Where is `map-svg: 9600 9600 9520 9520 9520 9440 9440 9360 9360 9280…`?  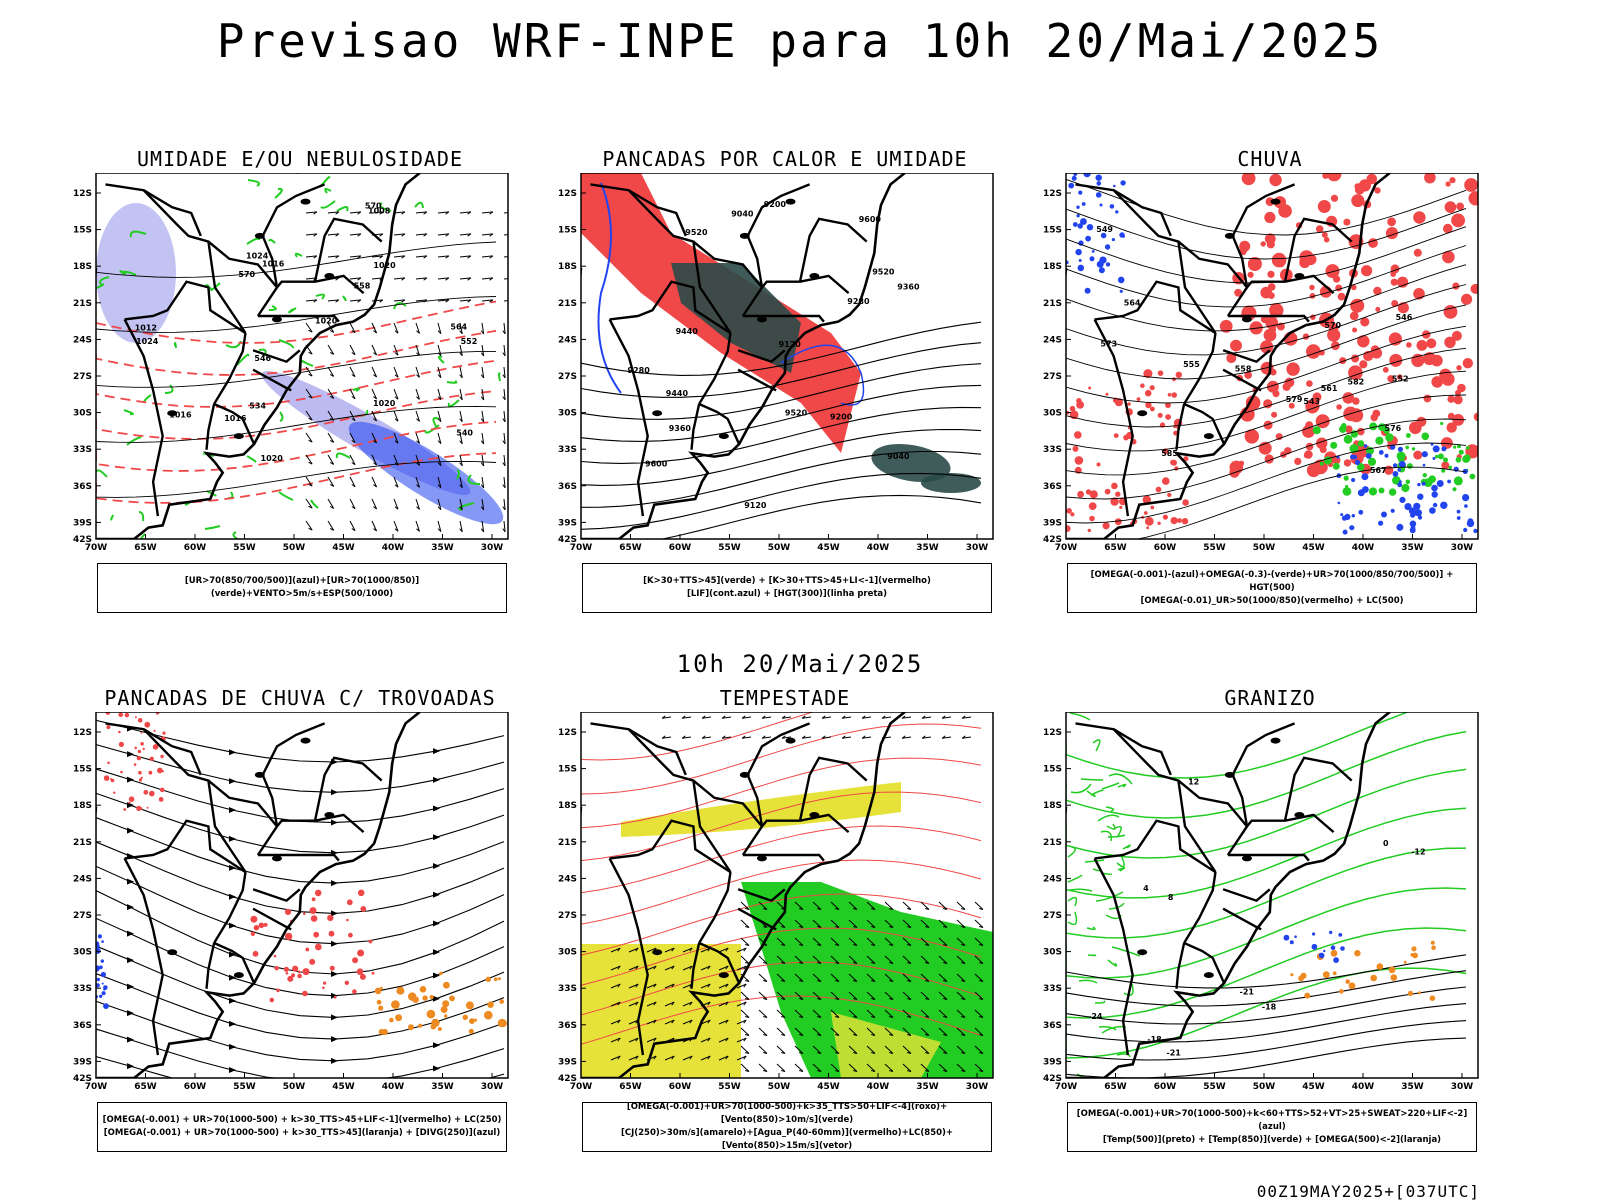 map-svg: 9600 9600 9520 9520 9520 9440 9440 9360 9360 9280… is located at coordinates (776, 363).